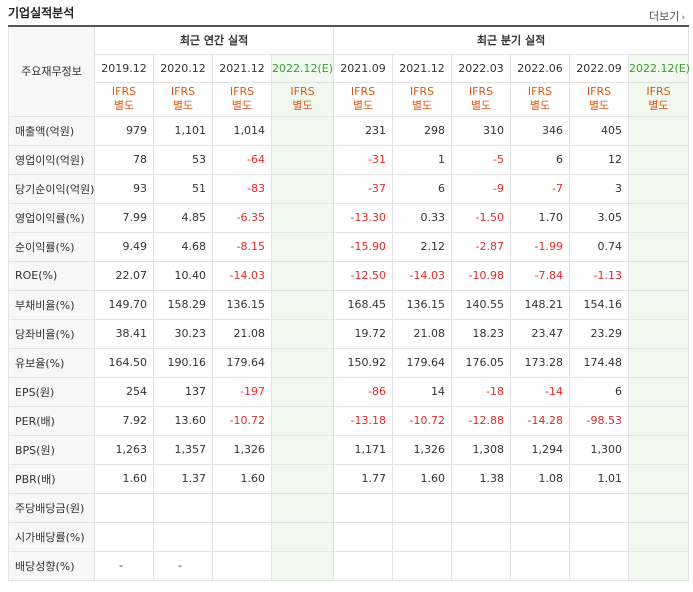  What do you see at coordinates (481, 188) in the screenshot?
I see `table-cell: -9` at bounding box center [481, 188].